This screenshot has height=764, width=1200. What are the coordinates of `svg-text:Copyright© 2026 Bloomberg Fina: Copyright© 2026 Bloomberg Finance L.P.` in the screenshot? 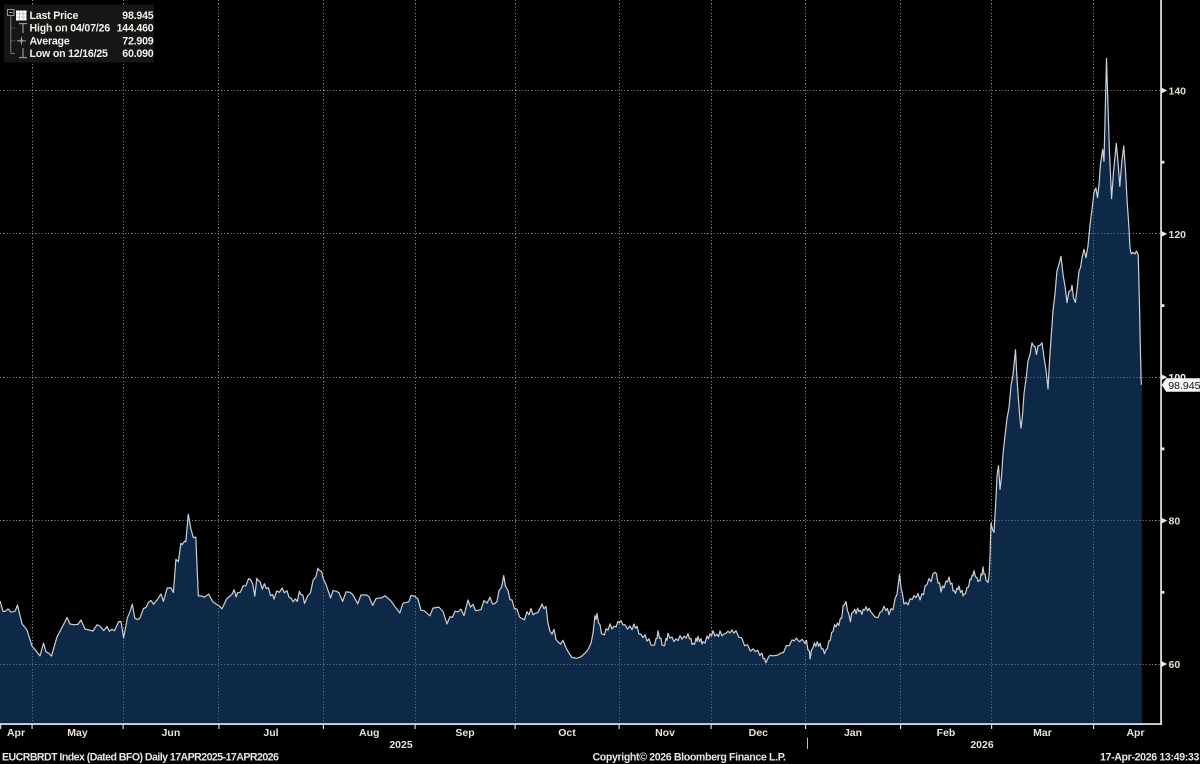 It's located at (690, 758).